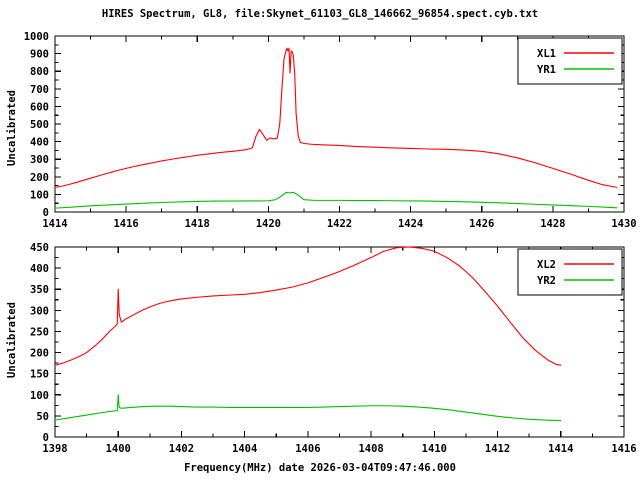 Image resolution: width=640 pixels, height=480 pixels. I want to click on x-tick-label: 1422, so click(339, 224).